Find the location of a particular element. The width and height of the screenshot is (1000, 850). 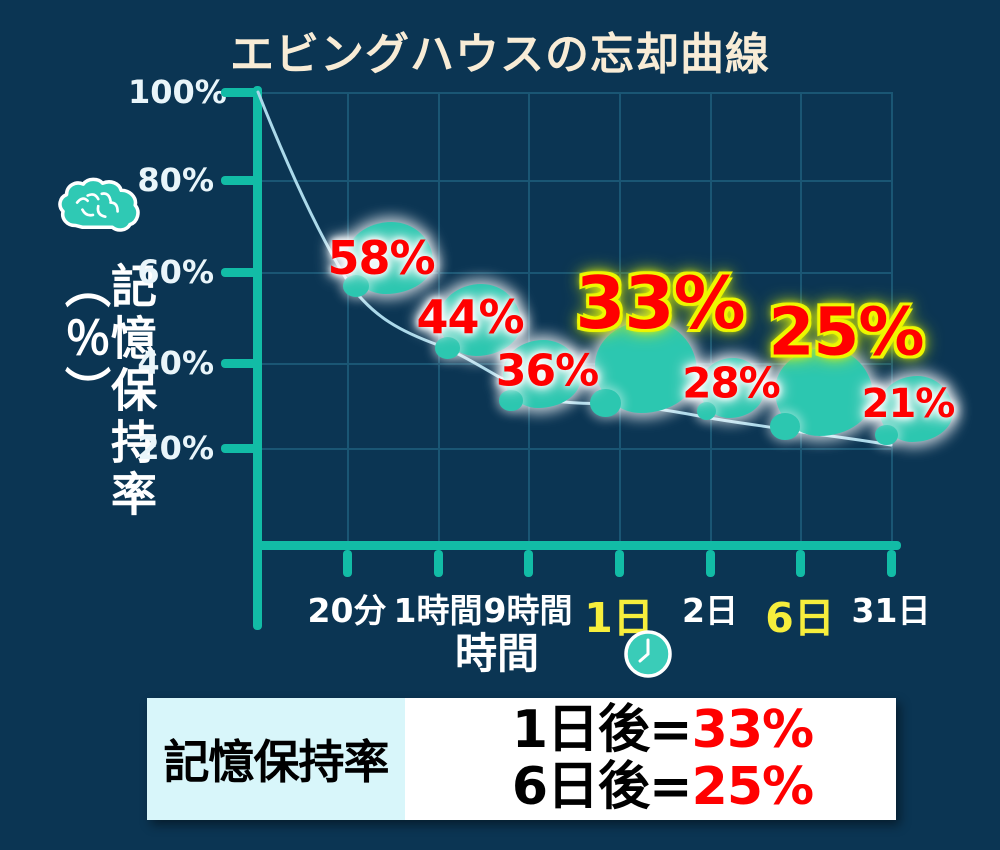

bubble-1h is located at coordinates (477, 321).